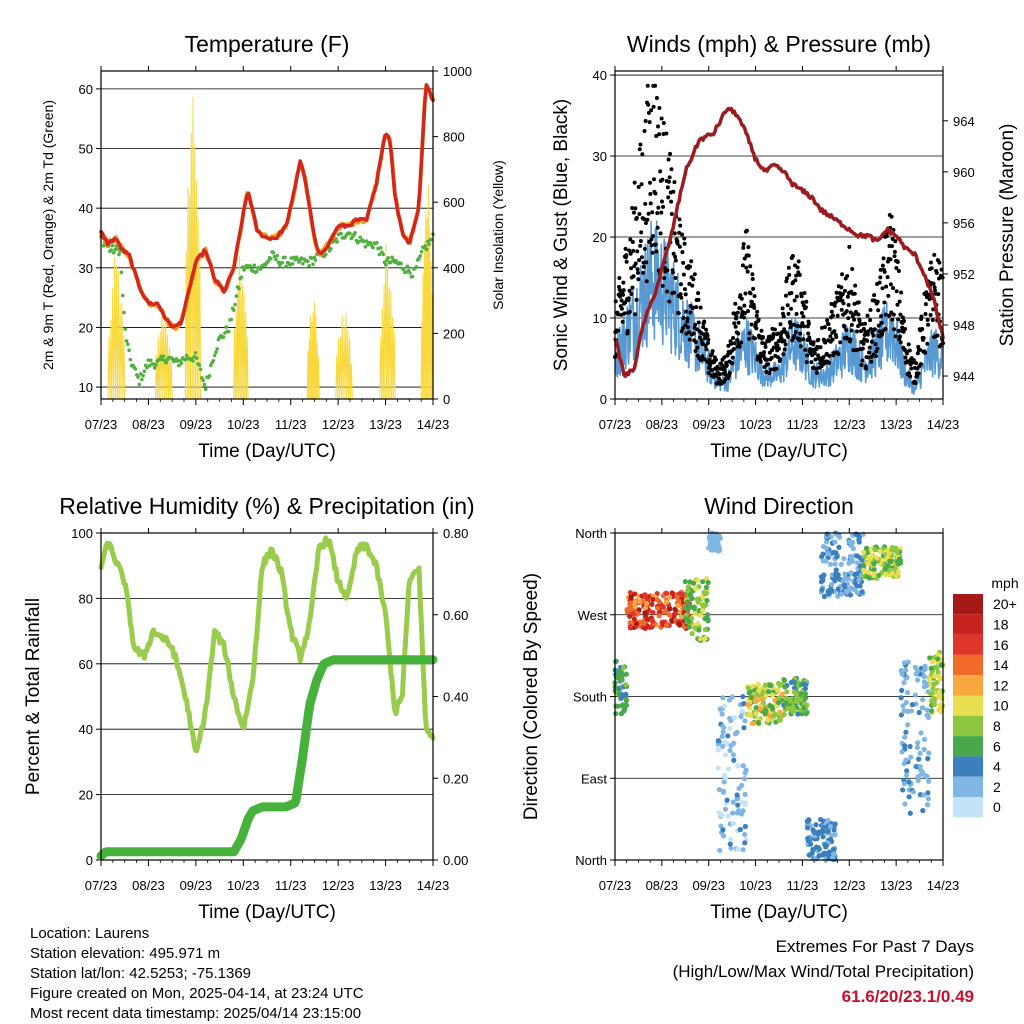 The width and height of the screenshot is (1024, 1024). Describe the element at coordinates (86, 89) in the screenshot. I see `y-tick-label: 60` at that location.